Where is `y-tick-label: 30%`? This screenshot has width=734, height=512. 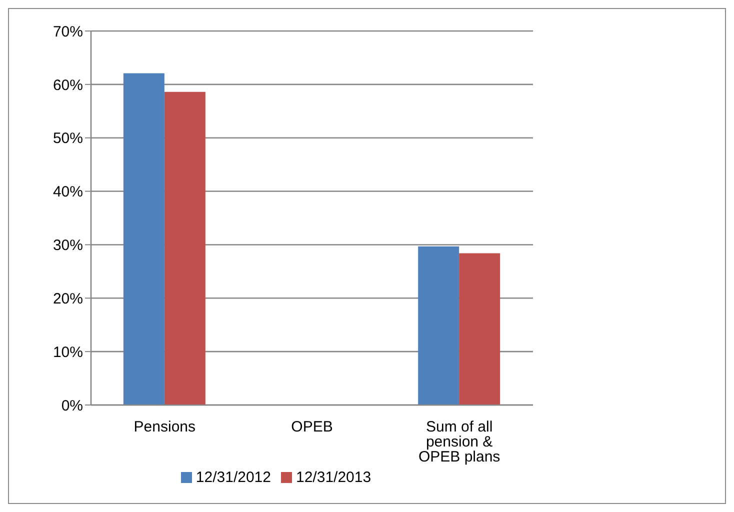 y-tick-label: 30% is located at coordinates (67, 245).